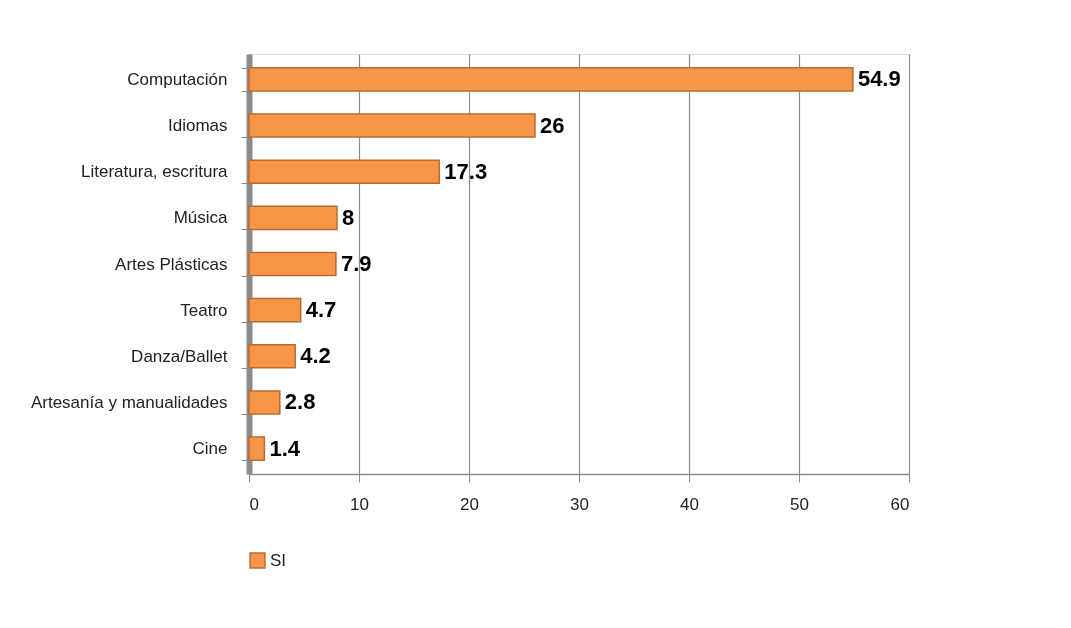  What do you see at coordinates (155, 172) in the screenshot?
I see `y-tick-label: Literatura, escritura` at bounding box center [155, 172].